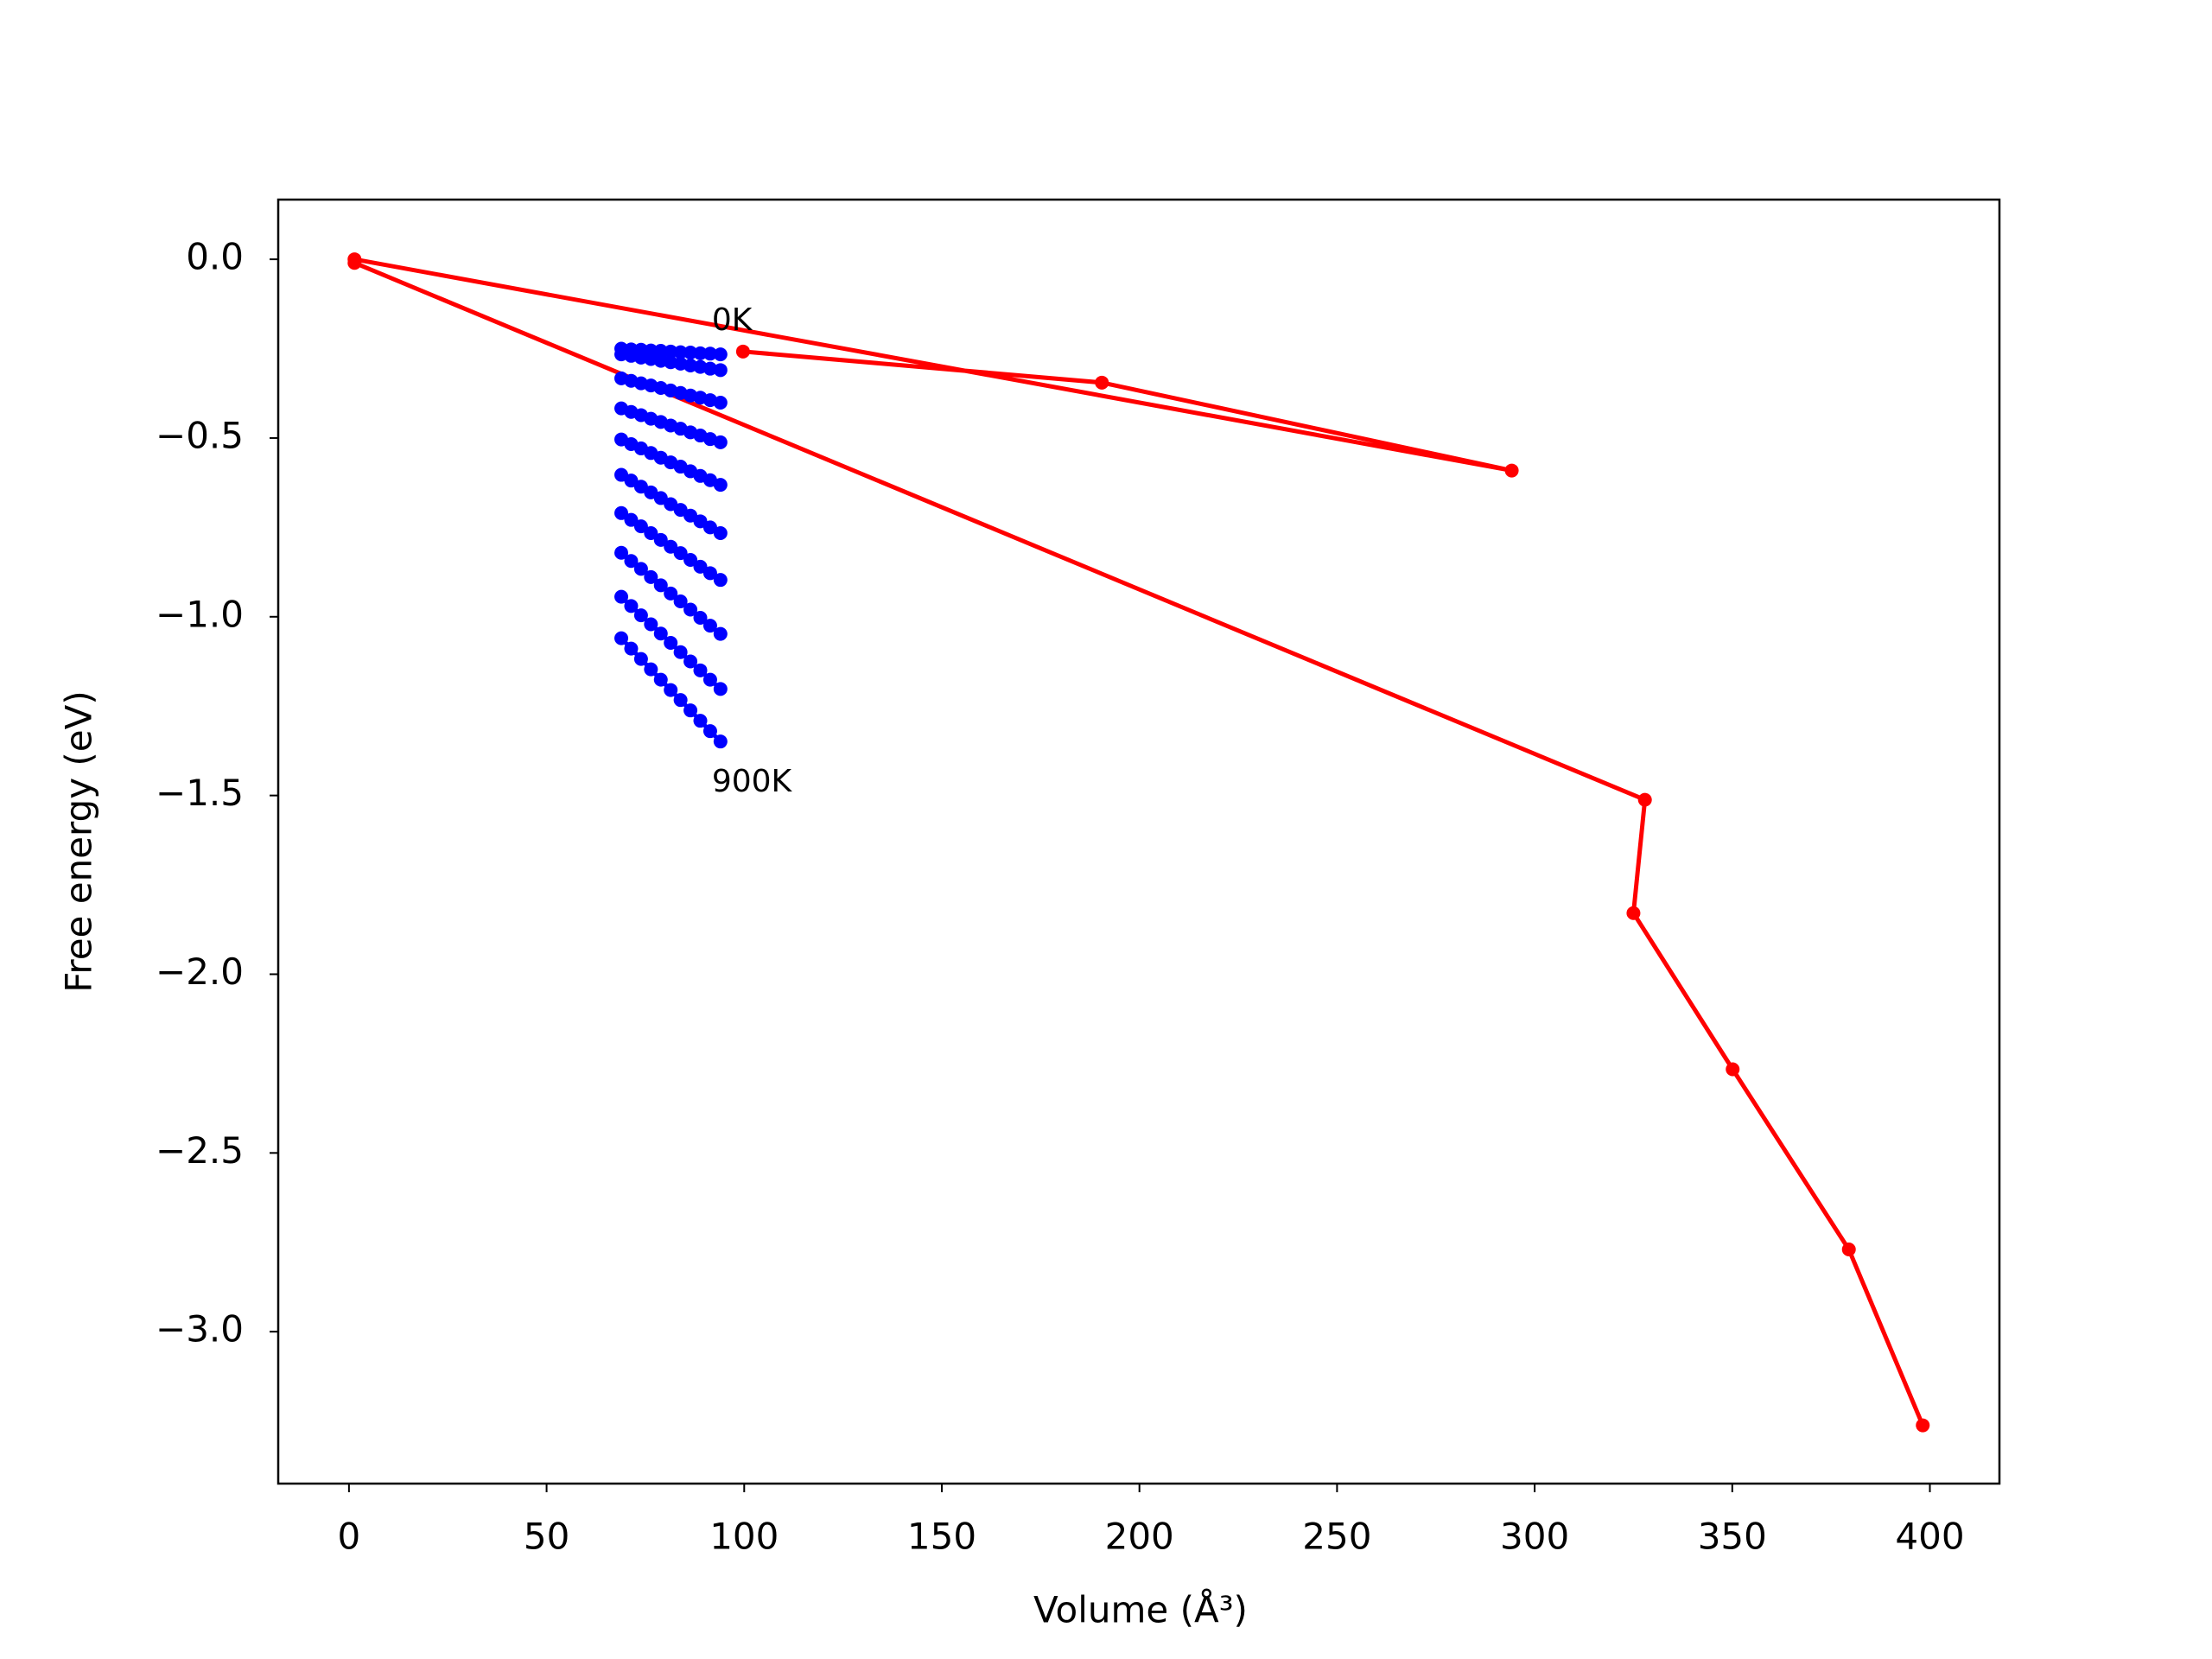 This screenshot has width=2212, height=1659. Describe the element at coordinates (215, 257) in the screenshot. I see `y-tick-label: 0.0` at that location.